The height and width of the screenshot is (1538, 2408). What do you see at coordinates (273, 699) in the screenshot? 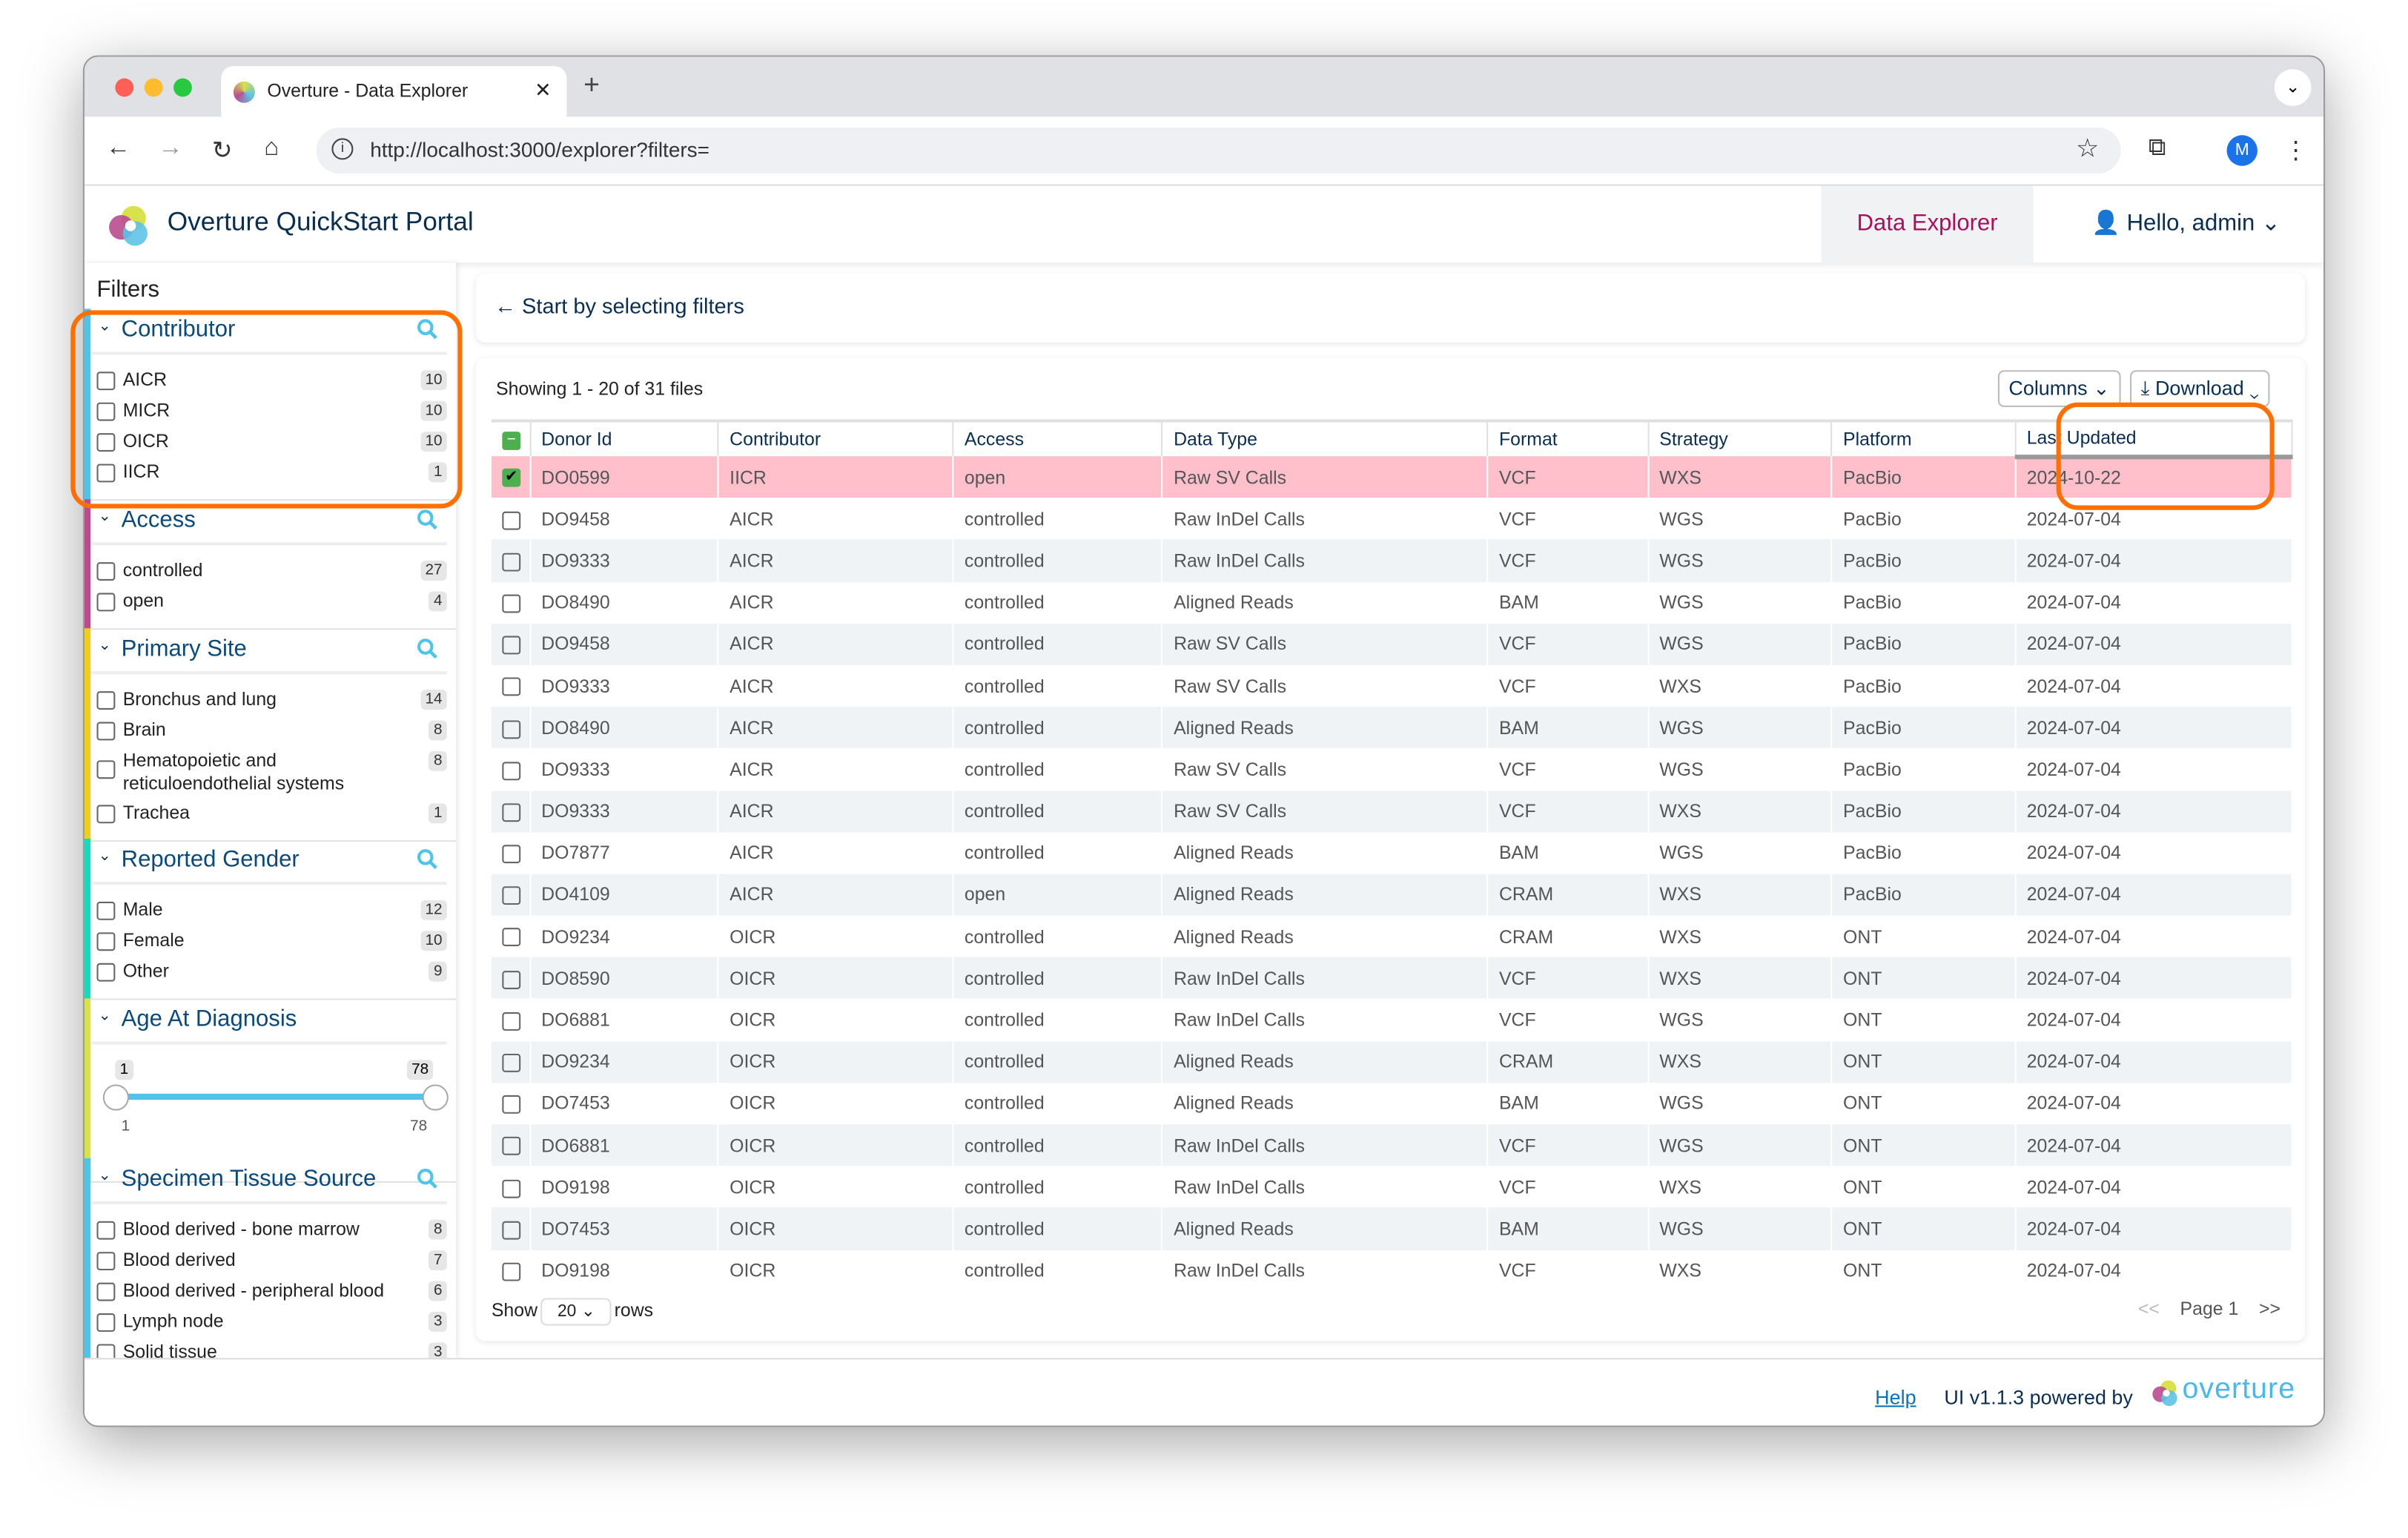
I see `filter-option: Bronchus and lung 14` at bounding box center [273, 699].